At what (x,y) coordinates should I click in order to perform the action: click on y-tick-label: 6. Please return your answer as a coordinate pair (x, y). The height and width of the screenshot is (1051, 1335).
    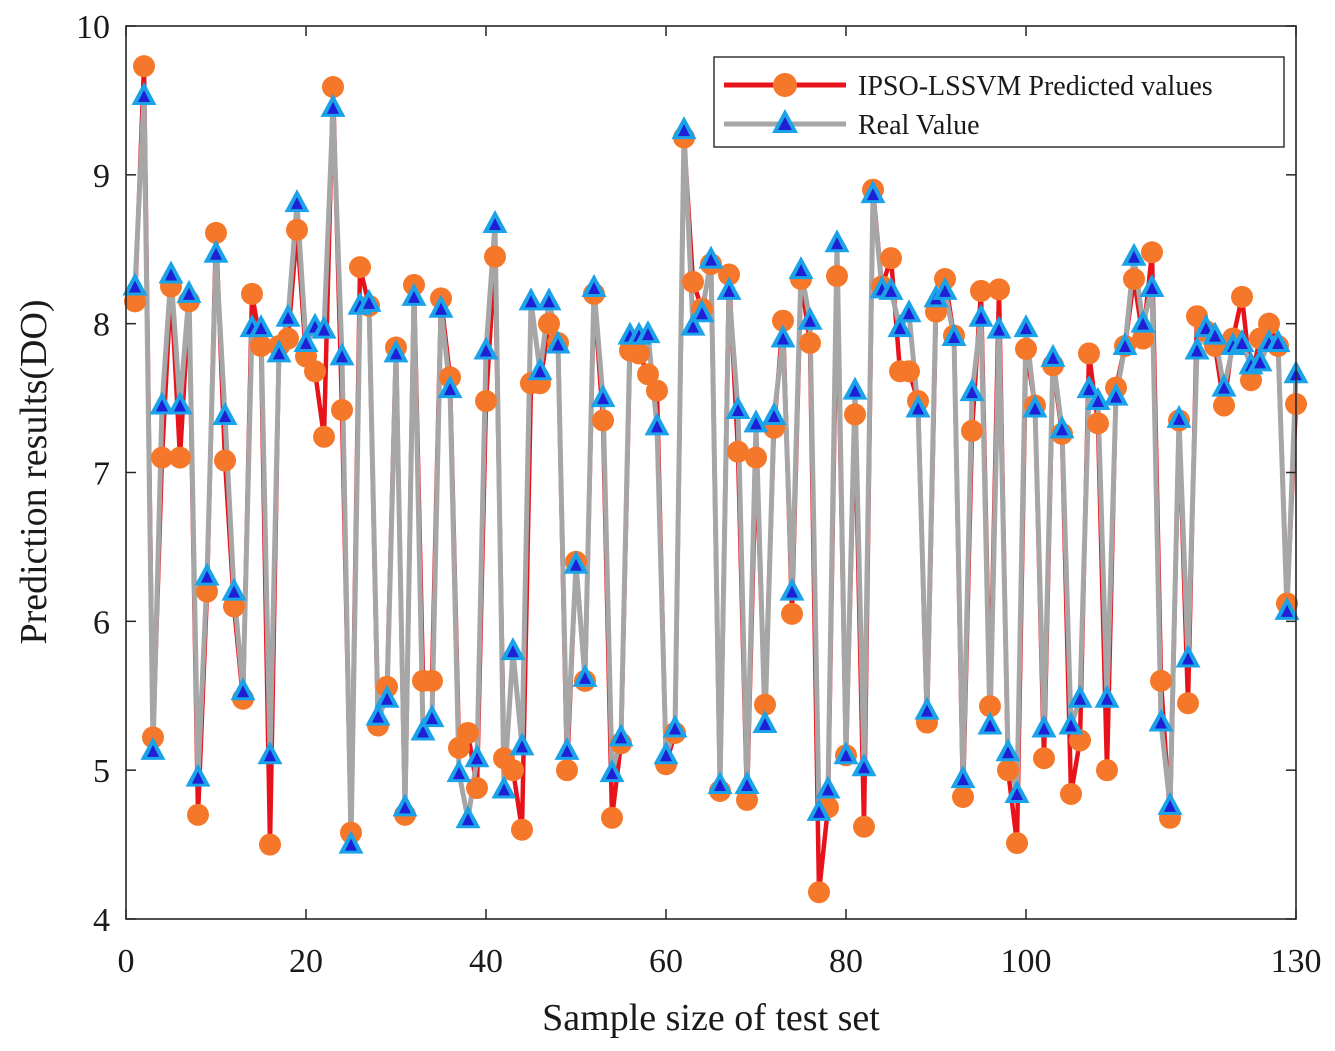
    Looking at the image, I should click on (101, 622).